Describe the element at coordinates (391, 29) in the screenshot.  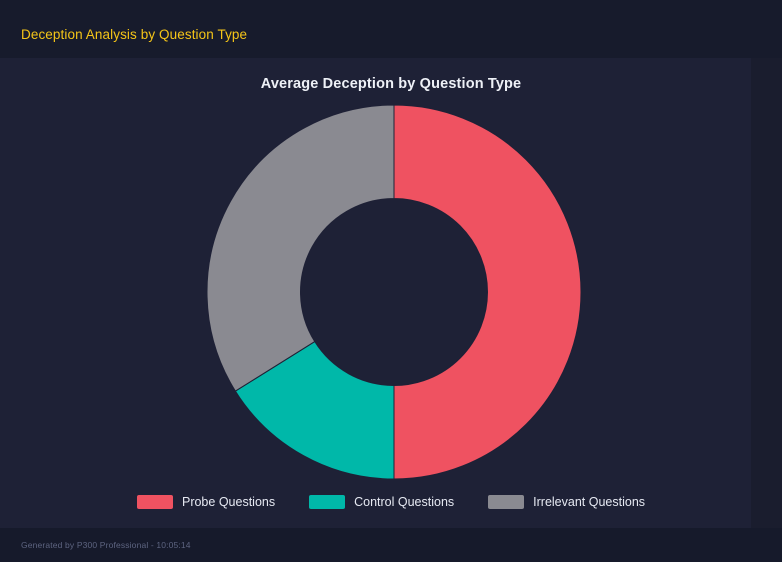
I see `window-header: Deception Analysis by Question Type` at that location.